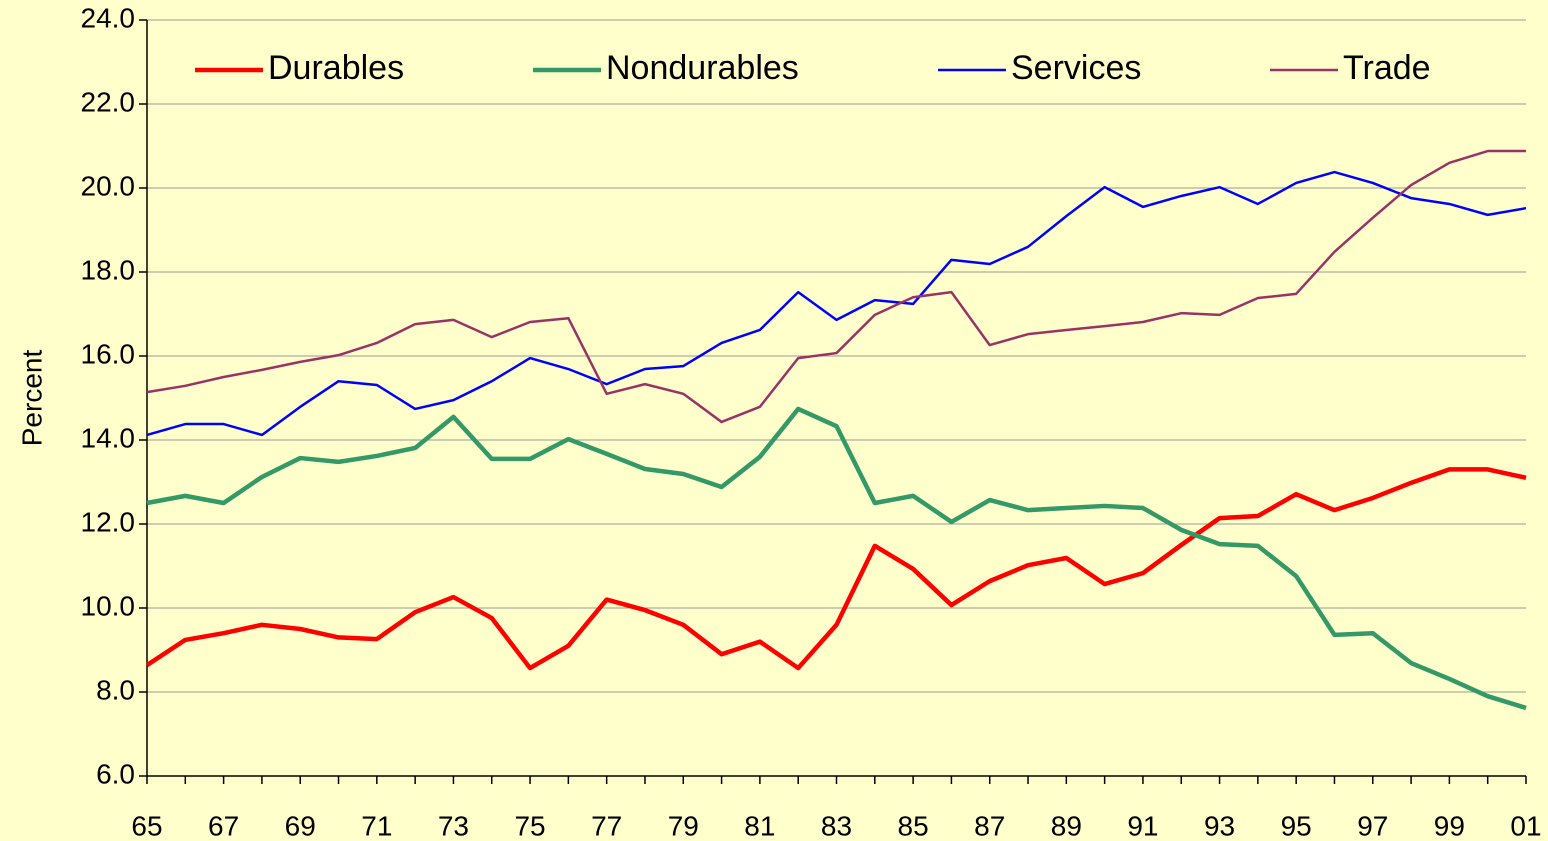 This screenshot has width=1548, height=841. I want to click on y-tick-label: 12.0, so click(108, 521).